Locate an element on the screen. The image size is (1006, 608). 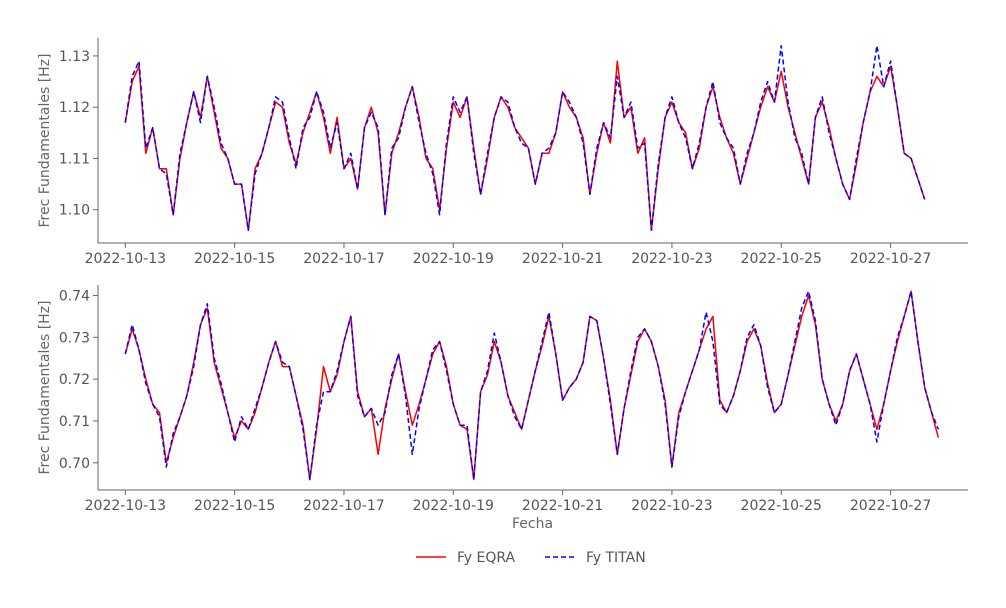
y-tick-label: 1.11 is located at coordinates (74, 159).